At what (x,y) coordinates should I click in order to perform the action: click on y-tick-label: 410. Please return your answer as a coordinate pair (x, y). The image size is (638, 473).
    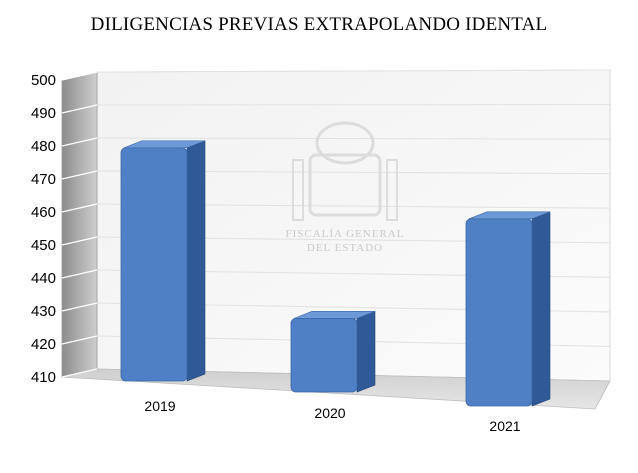
    Looking at the image, I should click on (43, 377).